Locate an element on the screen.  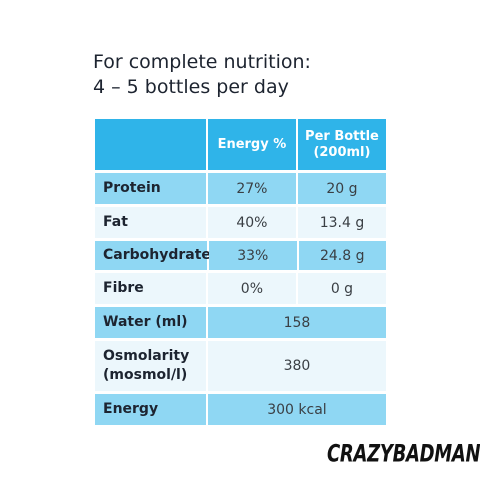
table-row-water: Water (ml) 158 is located at coordinates (240, 322).